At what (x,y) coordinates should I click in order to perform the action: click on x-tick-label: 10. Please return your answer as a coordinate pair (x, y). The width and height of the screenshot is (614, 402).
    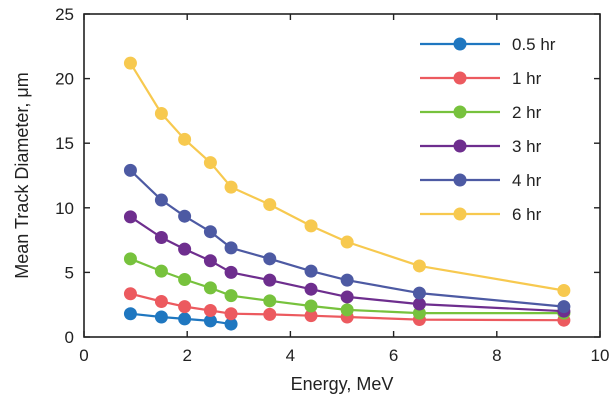
    Looking at the image, I should click on (600, 355).